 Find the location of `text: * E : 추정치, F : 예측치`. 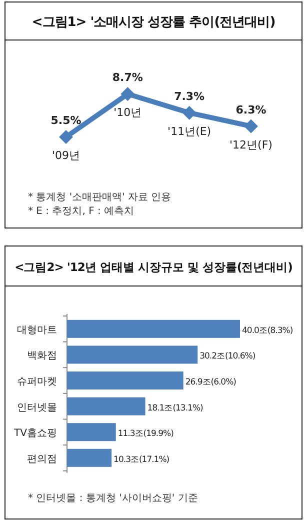

text: * E : 추정치, F : 예측치 is located at coordinates (81, 211).